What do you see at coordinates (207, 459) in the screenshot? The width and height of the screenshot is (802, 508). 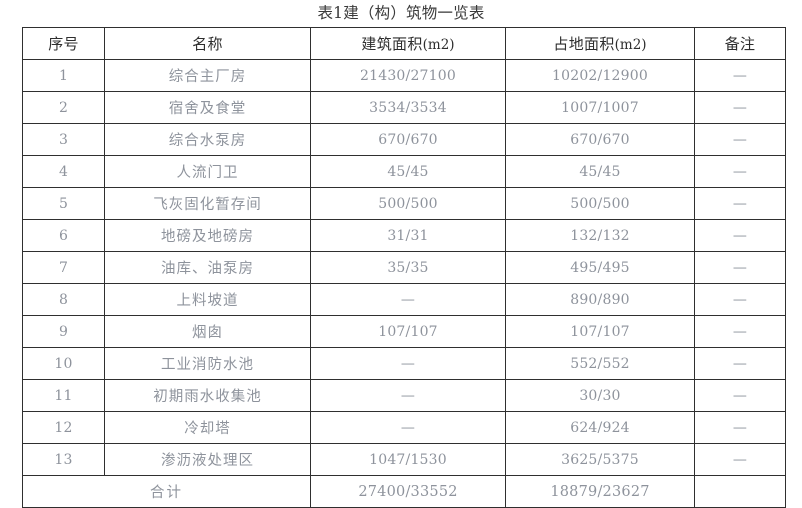 I see `cell-name: 渗沥液处理区` at bounding box center [207, 459].